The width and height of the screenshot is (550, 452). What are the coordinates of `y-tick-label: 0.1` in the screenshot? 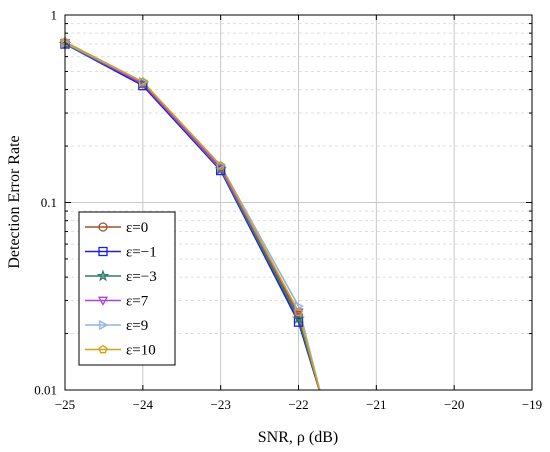 It's located at (49, 202).